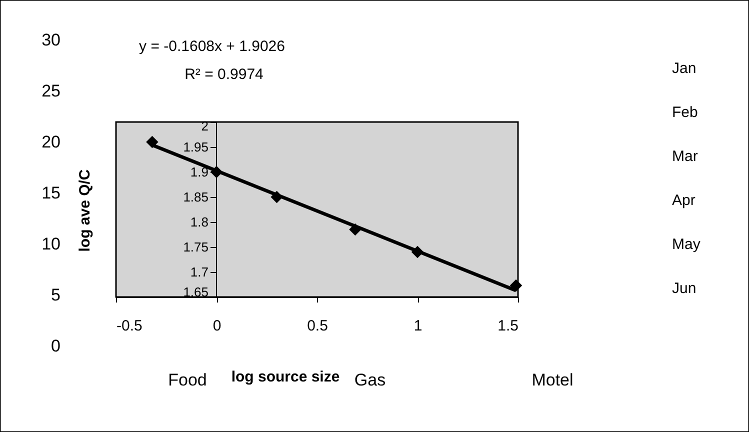 The height and width of the screenshot is (432, 749). What do you see at coordinates (684, 68) in the screenshot?
I see `text: Jan` at bounding box center [684, 68].